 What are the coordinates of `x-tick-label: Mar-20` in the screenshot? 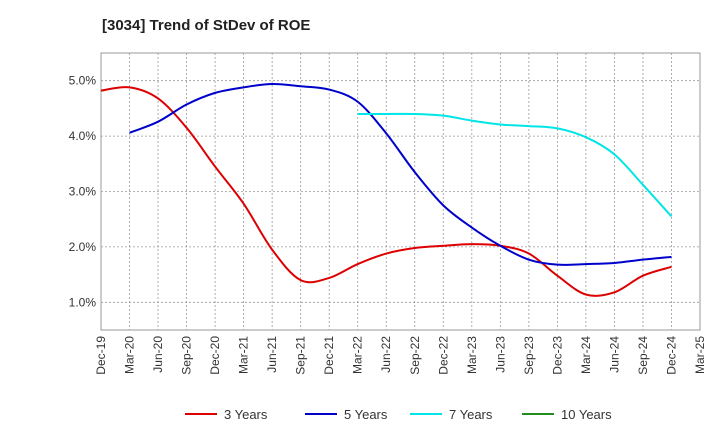 It's located at (130, 355).